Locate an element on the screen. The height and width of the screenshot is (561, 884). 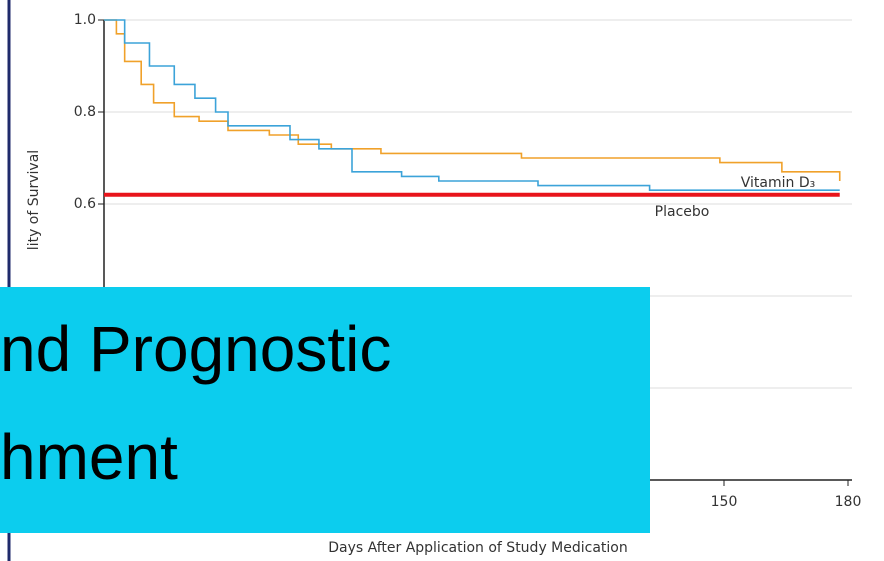
y-axis-label: lity of Survival is located at coordinates (34, 200).